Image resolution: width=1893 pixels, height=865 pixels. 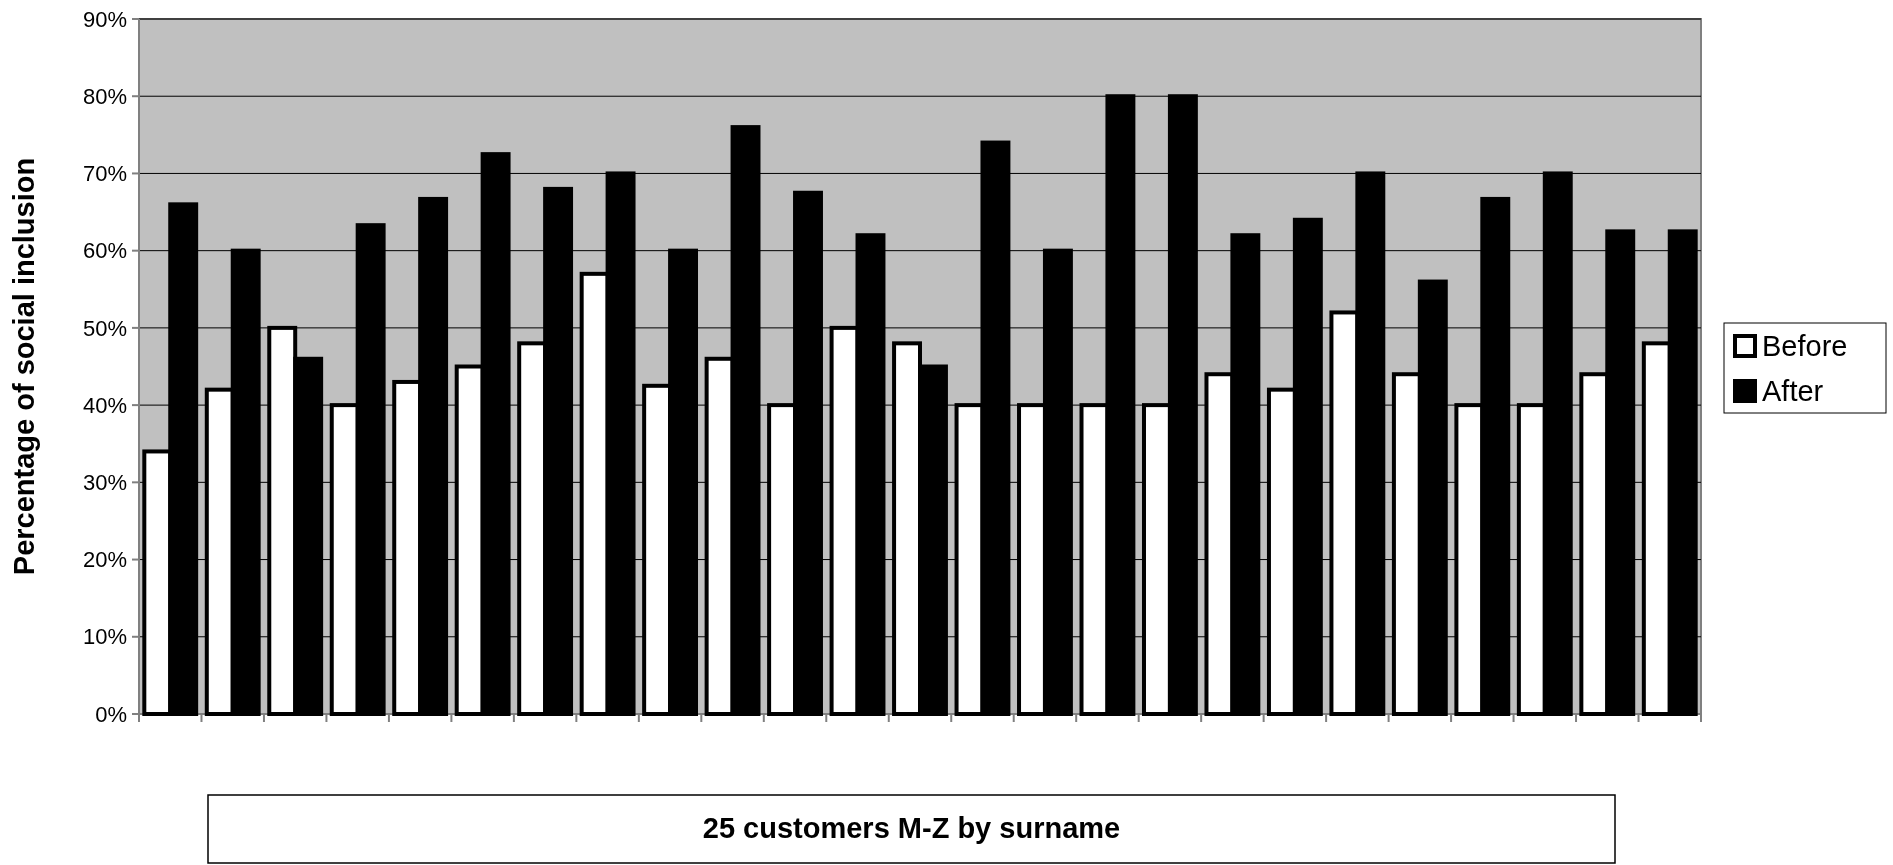 What do you see at coordinates (104, 328) in the screenshot?
I see `y-tick-label: 50%` at bounding box center [104, 328].